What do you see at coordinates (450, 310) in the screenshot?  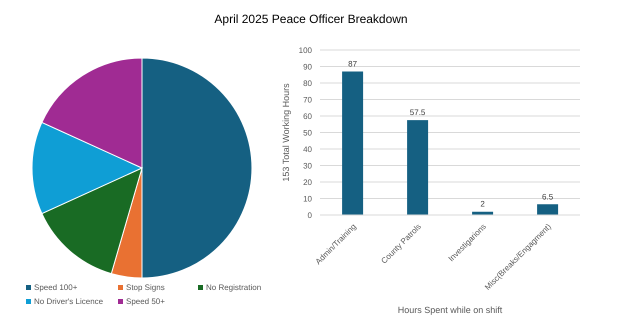 I see `x-axis-title: Hours Spent while on shift` at bounding box center [450, 310].